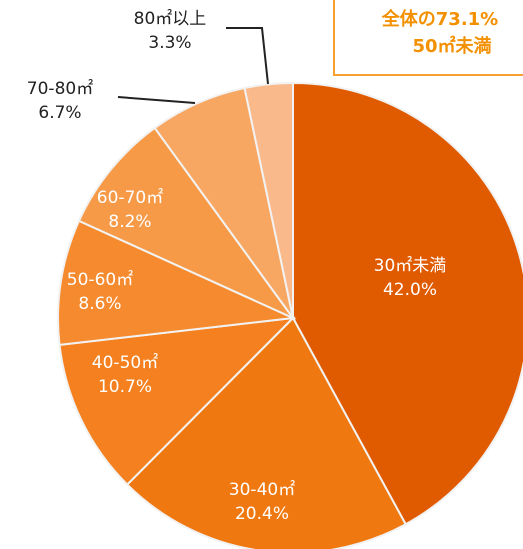 The width and height of the screenshot is (523, 549). I want to click on value-label: 42.0%, so click(410, 290).